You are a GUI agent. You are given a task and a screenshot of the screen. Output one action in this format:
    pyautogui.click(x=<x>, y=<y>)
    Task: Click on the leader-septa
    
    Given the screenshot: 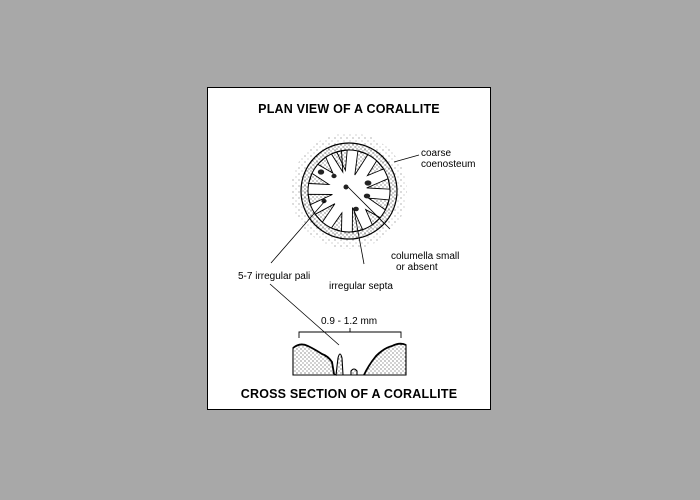 What is the action you would take?
    pyautogui.click(x=359, y=237)
    